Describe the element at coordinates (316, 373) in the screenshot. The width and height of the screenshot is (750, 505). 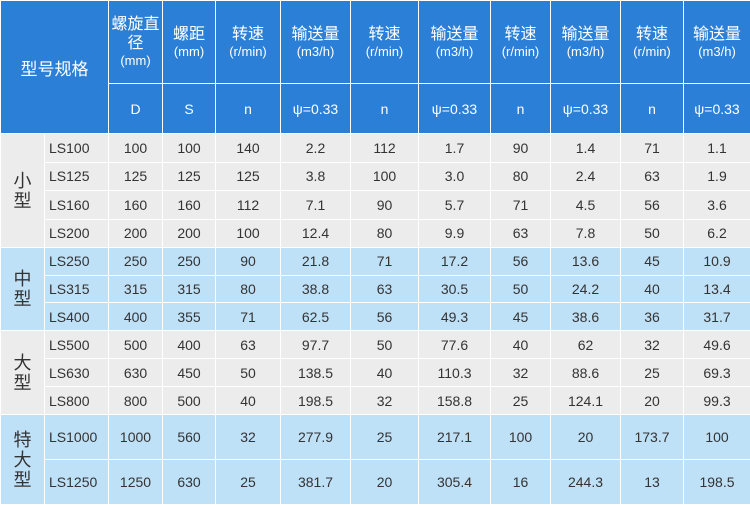
I see `value-cell: 138.5` at that location.